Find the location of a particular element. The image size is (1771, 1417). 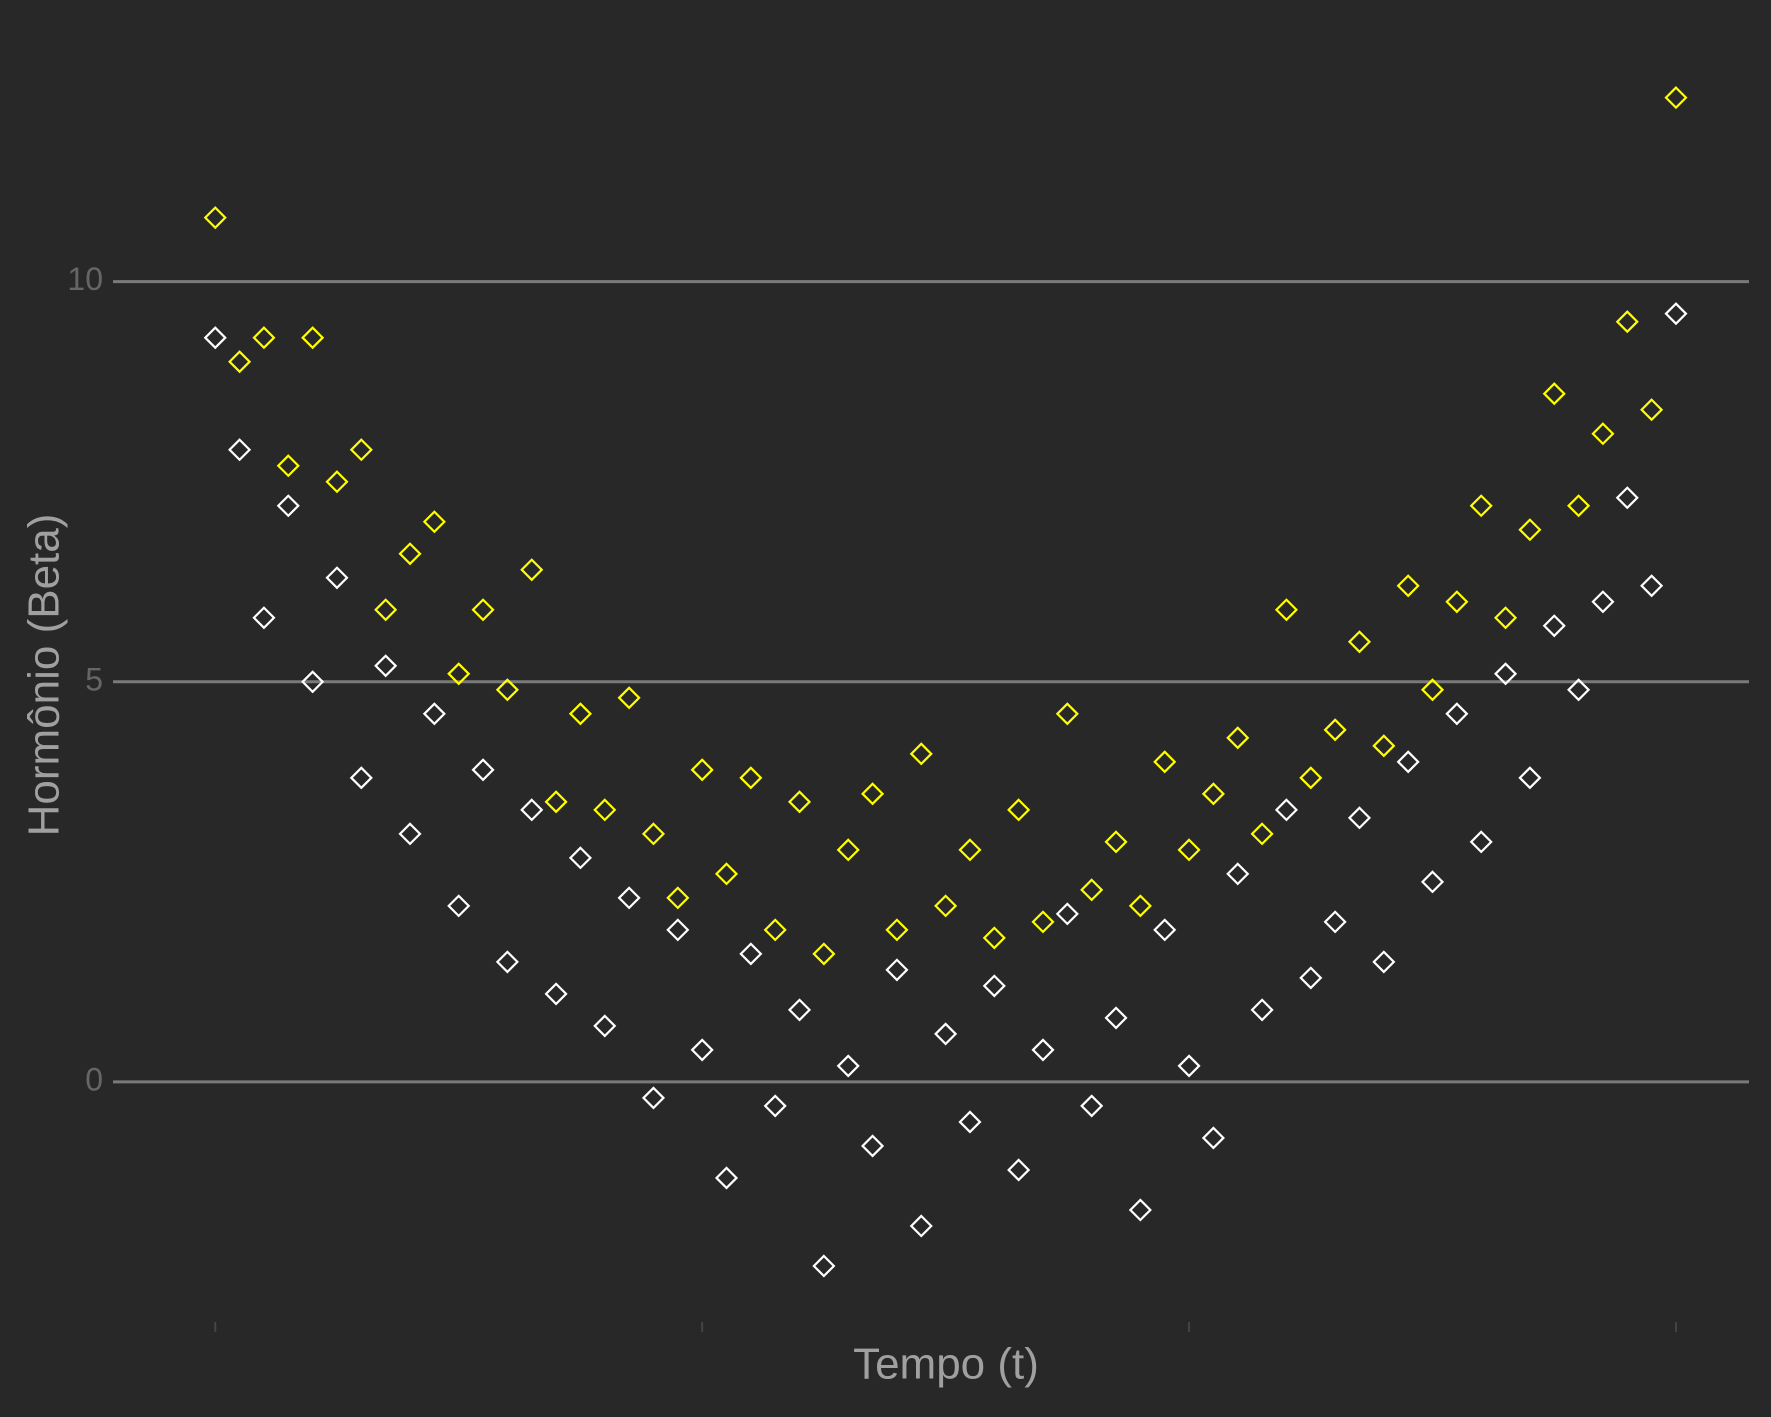

y-tick-label: 0 is located at coordinates (94, 1079).